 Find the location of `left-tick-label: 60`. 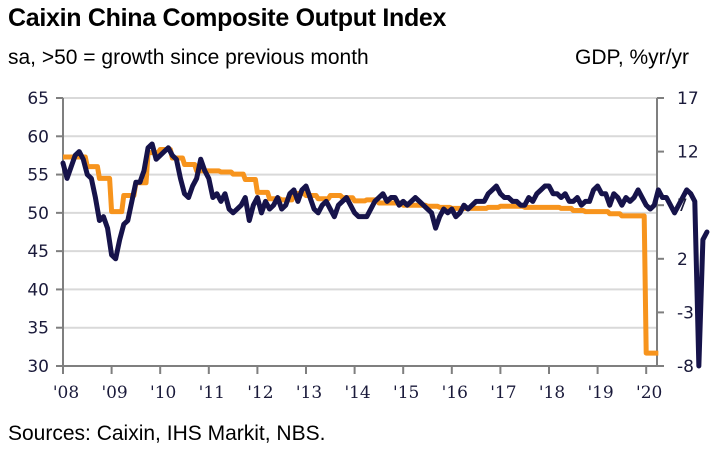

left-tick-label: 60 is located at coordinates (38, 137).